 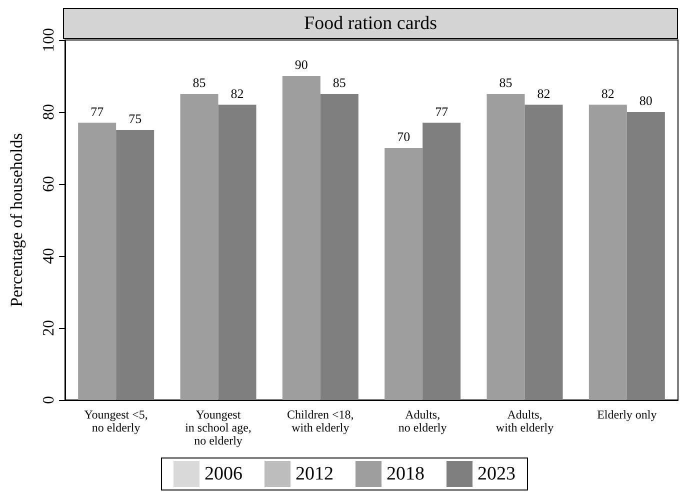 I want to click on x-tick-label: Elderly only, so click(x=627, y=415).